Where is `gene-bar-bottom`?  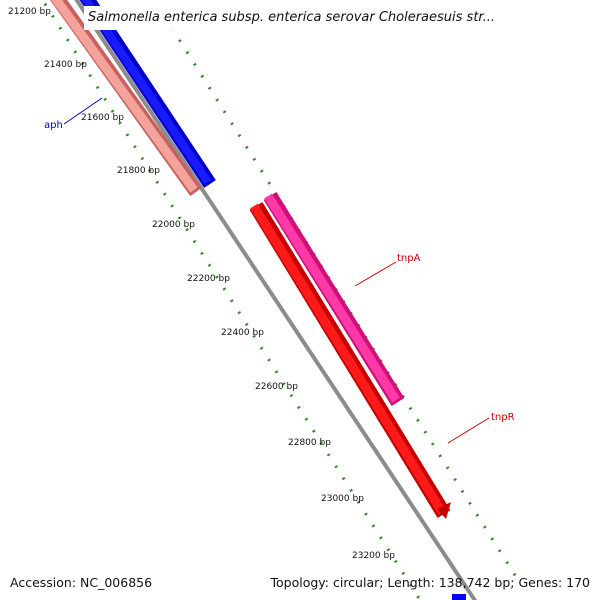 gene-bar-bottom is located at coordinates (459, 597).